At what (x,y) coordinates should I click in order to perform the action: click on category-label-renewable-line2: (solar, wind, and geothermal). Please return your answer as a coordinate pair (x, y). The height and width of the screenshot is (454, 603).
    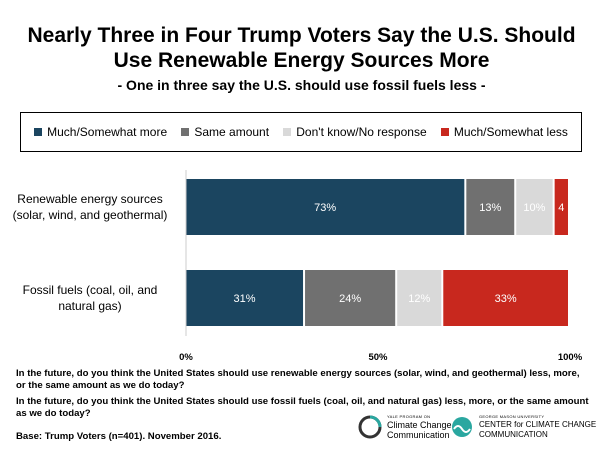
    Looking at the image, I should click on (90, 215).